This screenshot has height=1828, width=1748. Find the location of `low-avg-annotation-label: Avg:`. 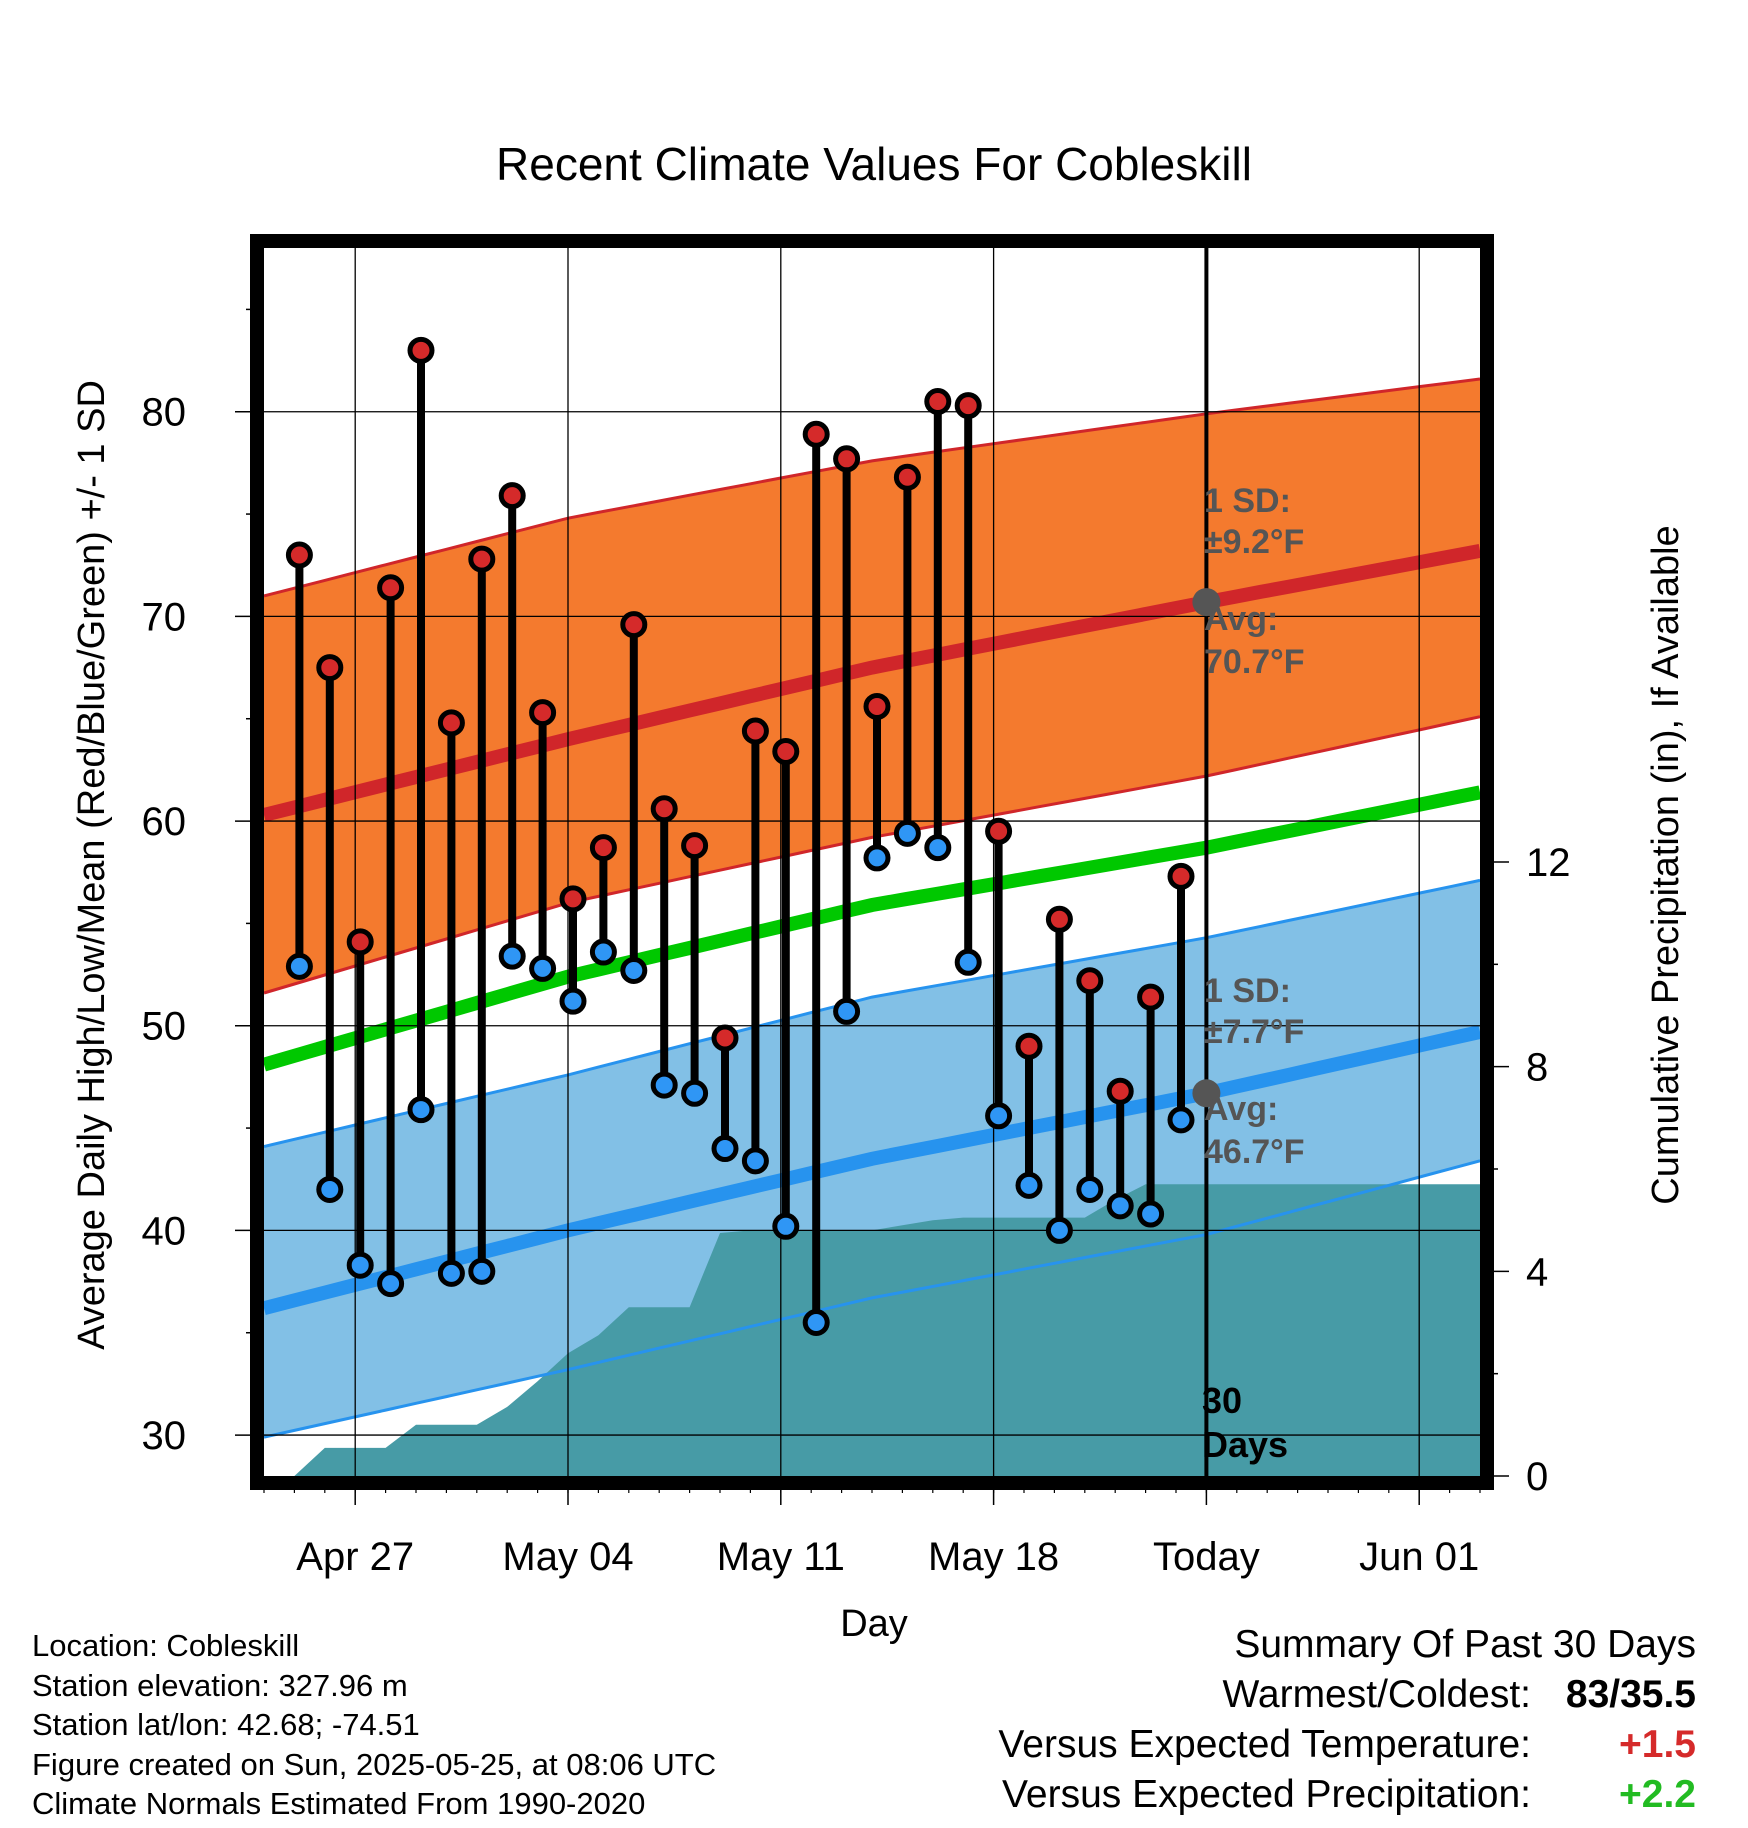

low-avg-annotation-label: Avg: is located at coordinates (1241, 1109).